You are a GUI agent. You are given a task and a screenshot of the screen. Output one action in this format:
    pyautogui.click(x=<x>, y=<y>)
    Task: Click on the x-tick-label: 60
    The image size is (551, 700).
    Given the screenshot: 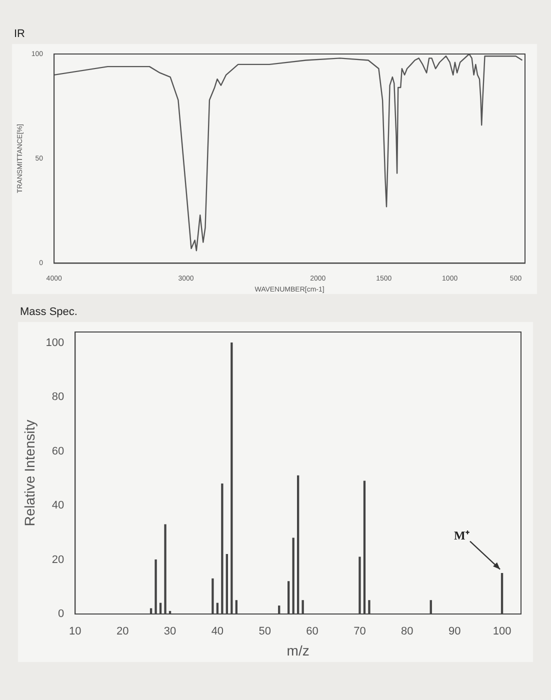 What is the action you would take?
    pyautogui.click(x=312, y=632)
    